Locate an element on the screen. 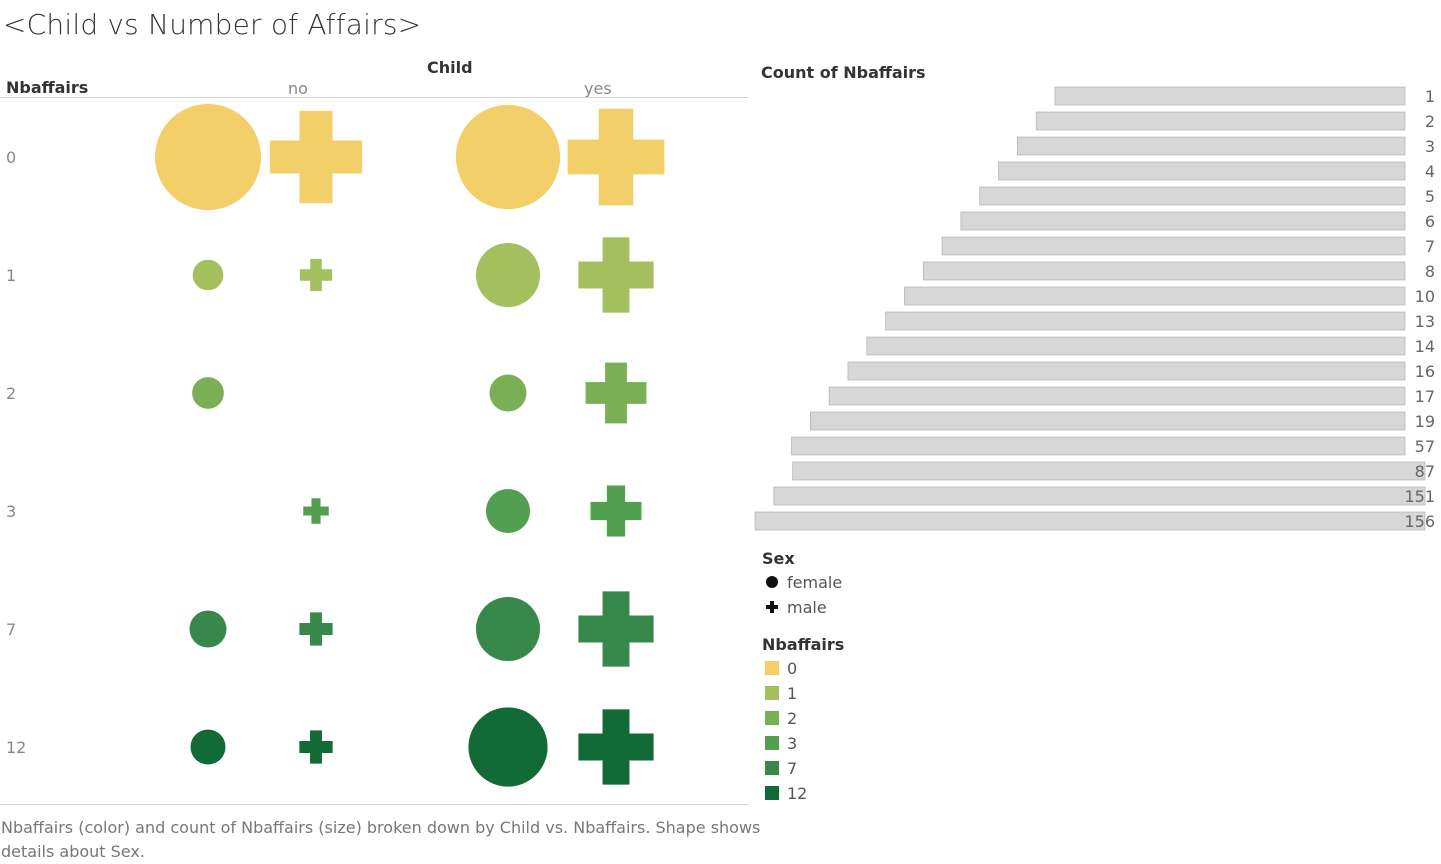 Image resolution: width=1441 pixels, height=864 pixels. count-bar-label-10: 10 is located at coordinates (1425, 296).